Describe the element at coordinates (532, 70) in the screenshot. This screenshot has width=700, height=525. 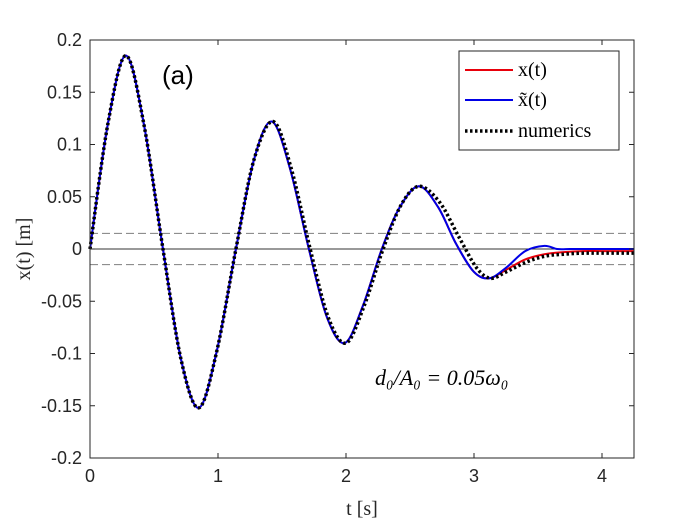
I see `legend-label-x: x(t)` at that location.